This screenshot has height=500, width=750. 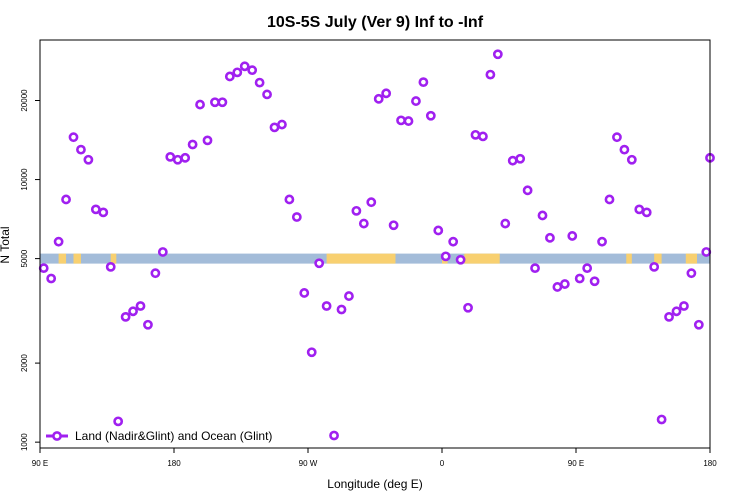 I want to click on land-ocean-band, so click(x=375, y=258).